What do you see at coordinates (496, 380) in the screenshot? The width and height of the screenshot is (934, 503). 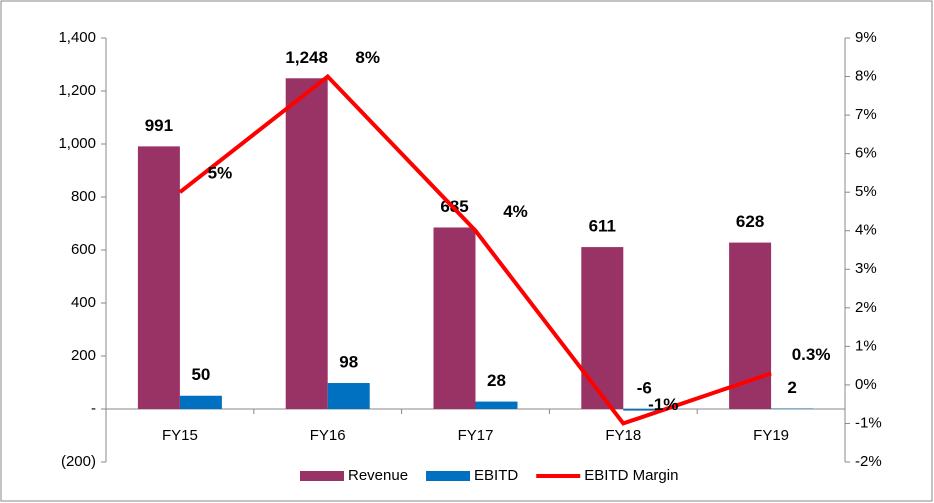 I see `data-label: 28` at bounding box center [496, 380].